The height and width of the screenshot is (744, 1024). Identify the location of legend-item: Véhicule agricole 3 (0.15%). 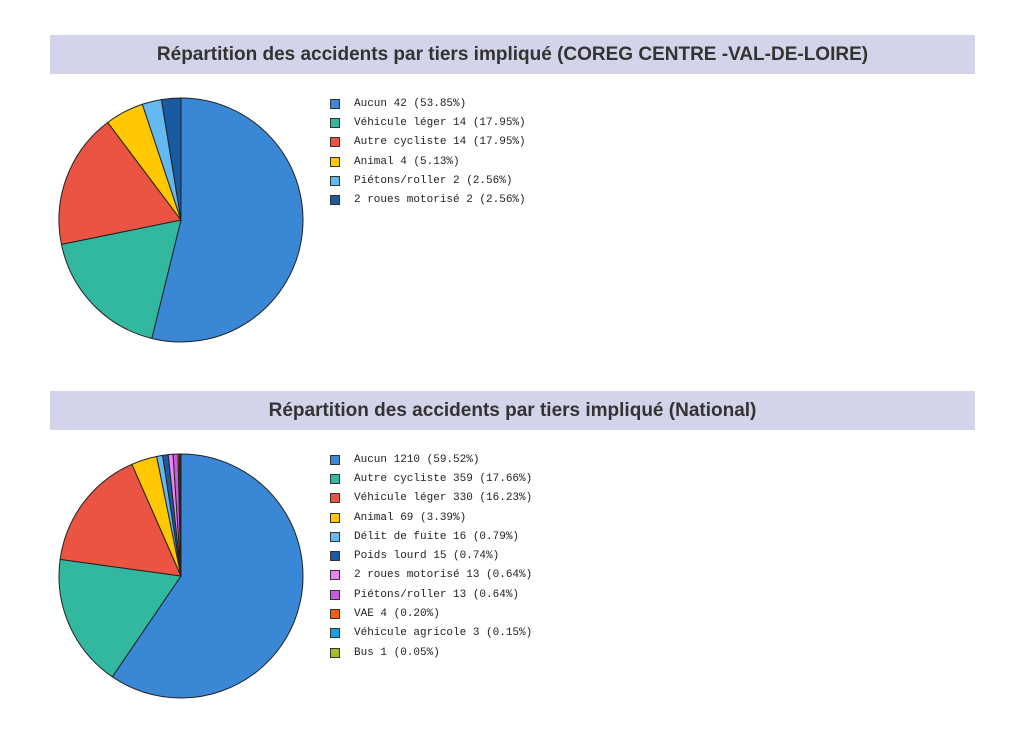
(431, 633).